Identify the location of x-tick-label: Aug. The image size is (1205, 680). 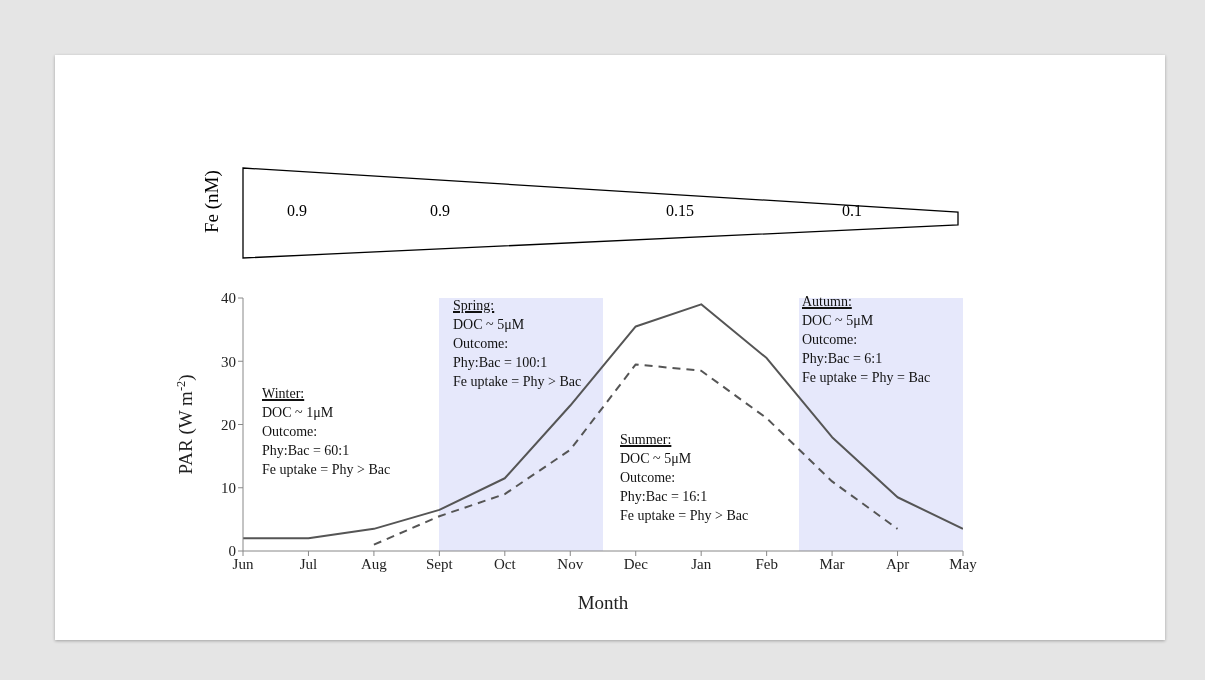
(374, 563).